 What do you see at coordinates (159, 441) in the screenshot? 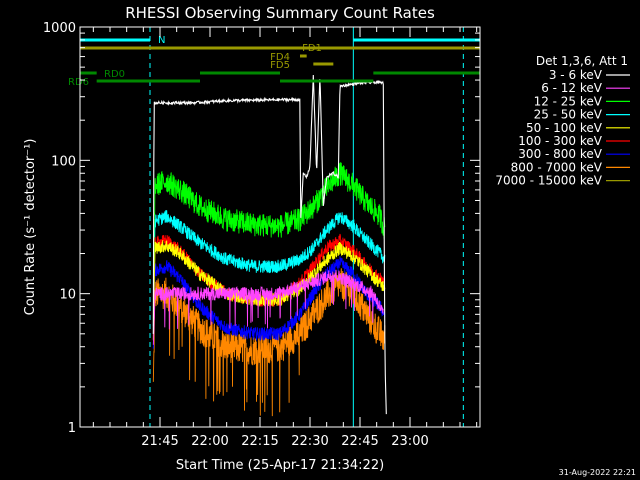
I see `x-tick-label-0: 21:45` at bounding box center [159, 441].